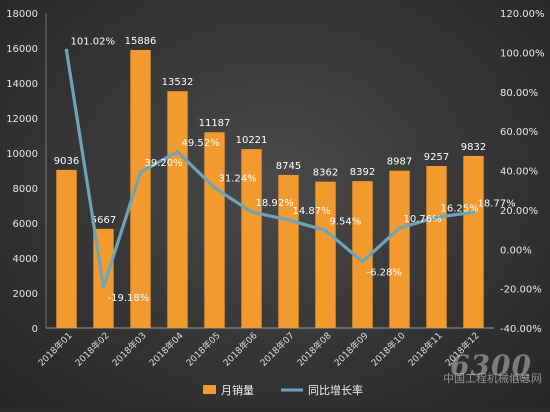 Image resolution: width=550 pixels, height=412 pixels. What do you see at coordinates (288, 166) in the screenshot?
I see `bar-data-label: 8745` at bounding box center [288, 166].